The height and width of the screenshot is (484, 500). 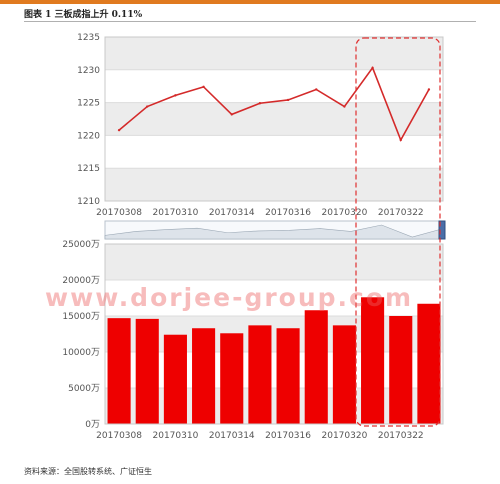 I want to click on bar-y-tick-label: 25000万, so click(x=81, y=245).